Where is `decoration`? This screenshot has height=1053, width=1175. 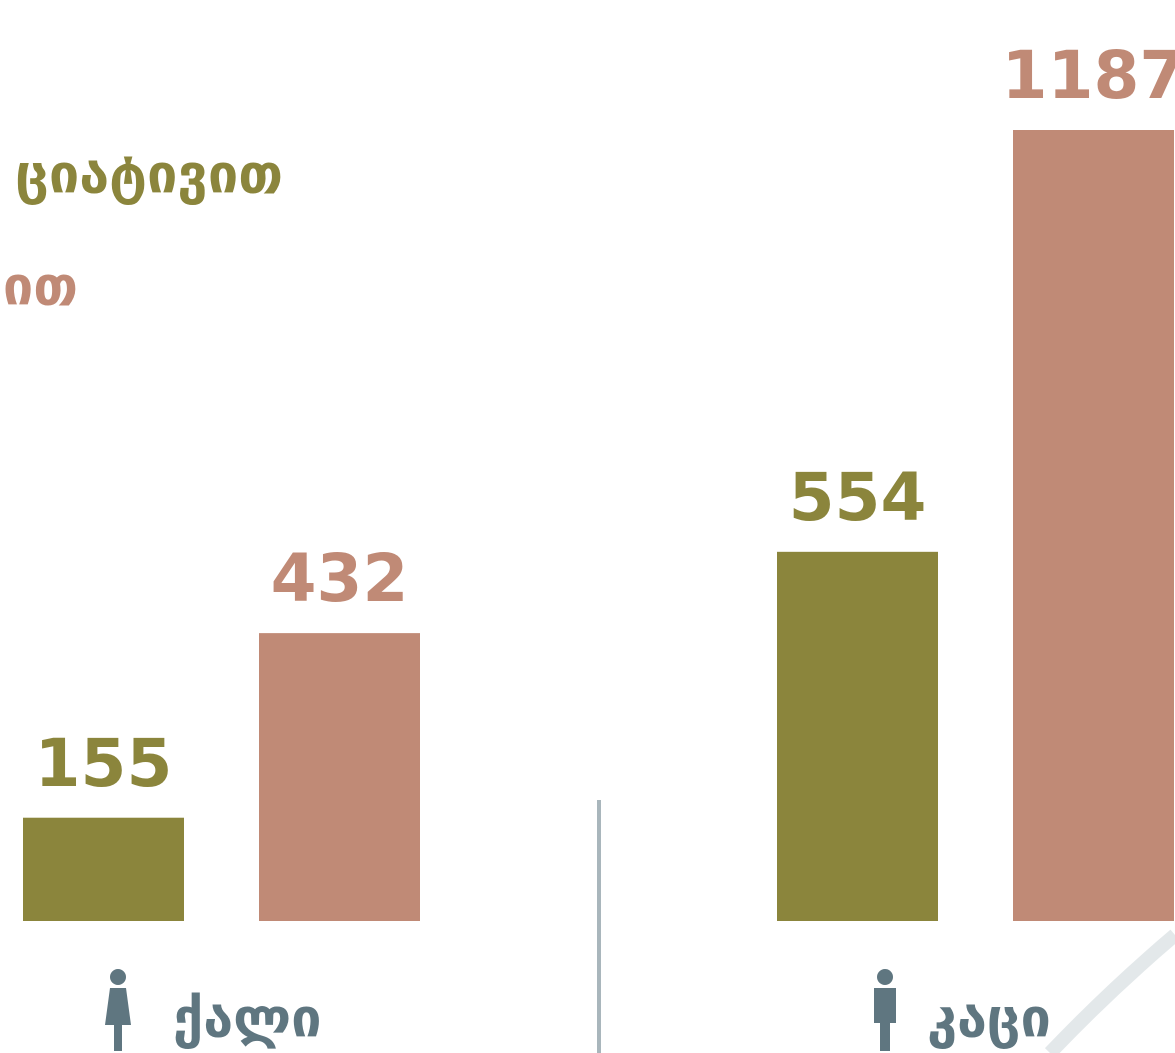
decoration is located at coordinates (1109, 991).